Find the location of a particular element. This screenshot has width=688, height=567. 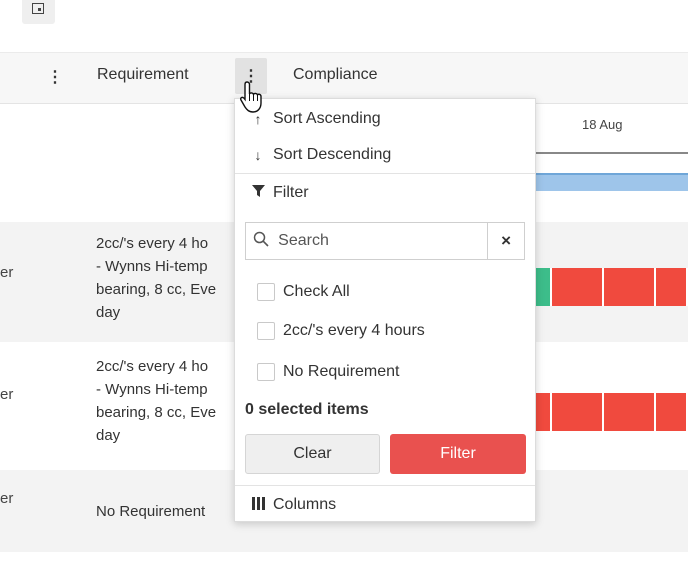

hand-pointer-cursor-icon is located at coordinates (251, 97).